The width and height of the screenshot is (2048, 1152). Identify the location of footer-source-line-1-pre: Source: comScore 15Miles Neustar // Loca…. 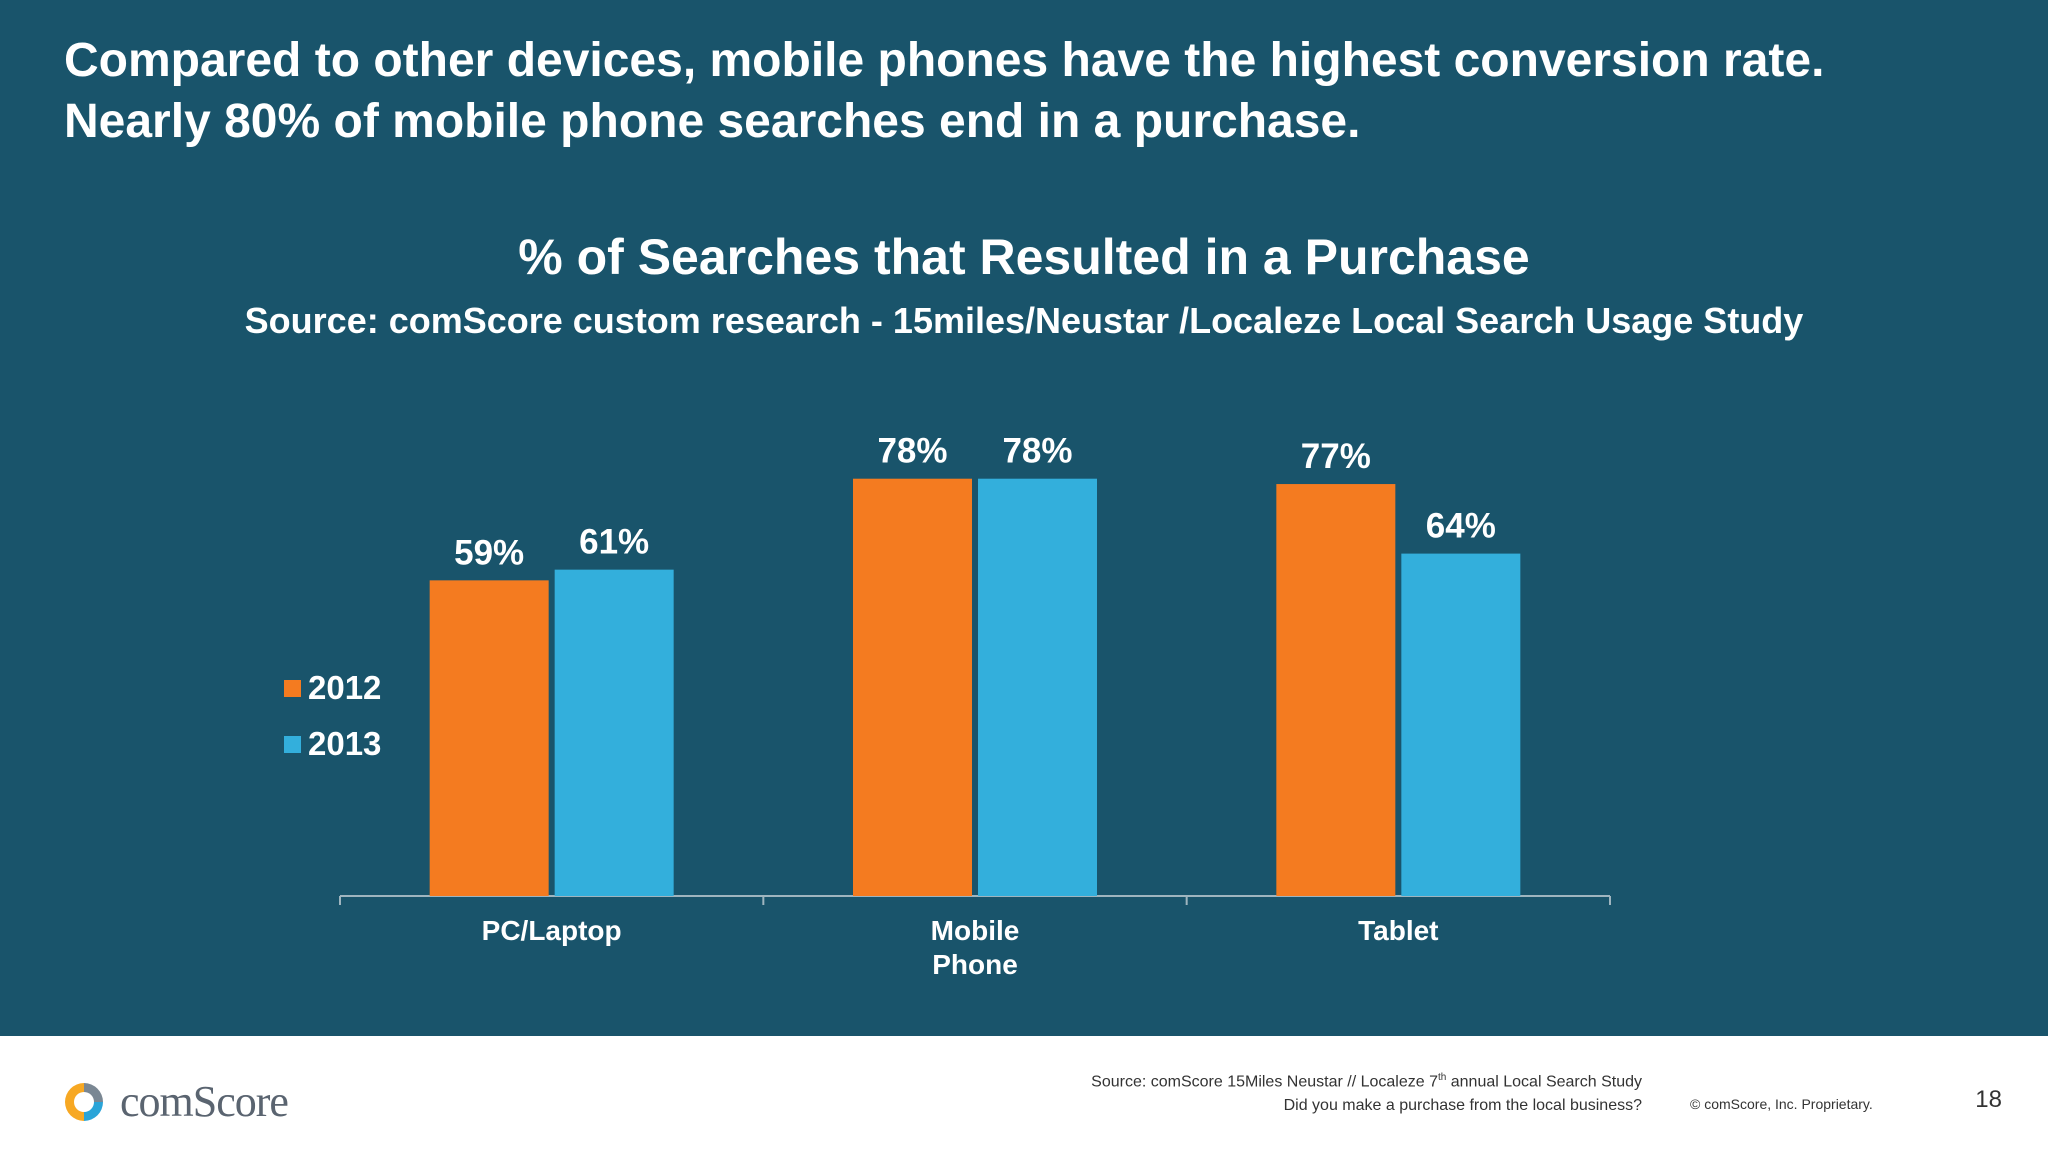
(1264, 1082).